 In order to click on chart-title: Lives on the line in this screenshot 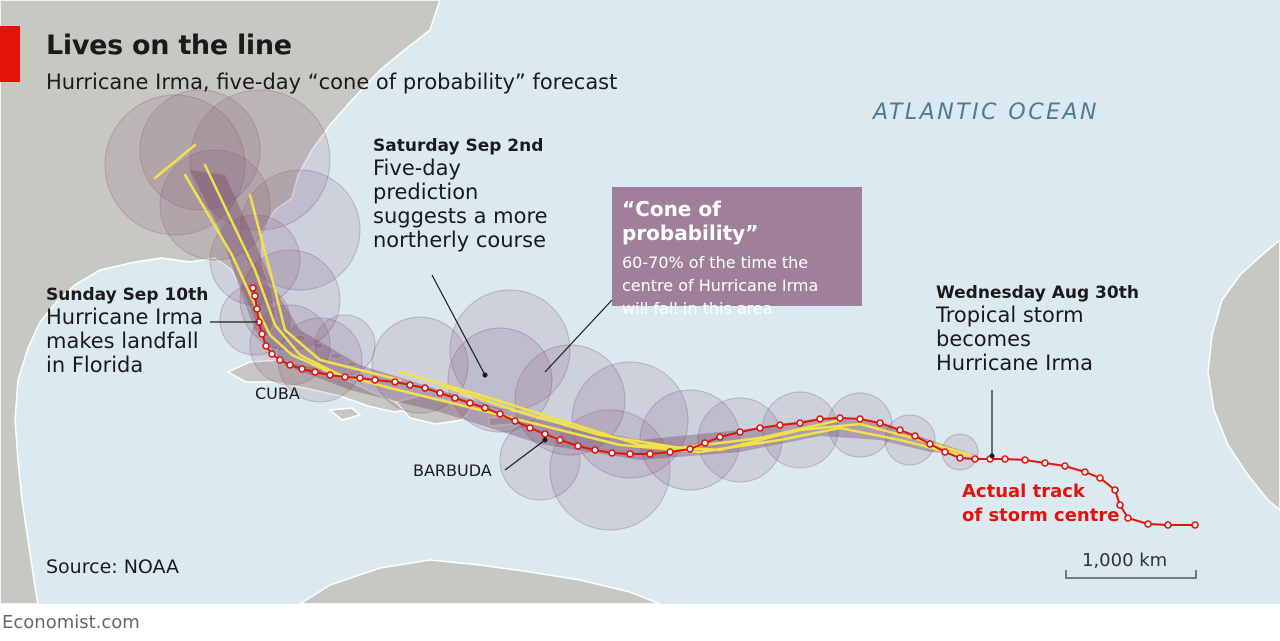, I will do `click(169, 45)`.